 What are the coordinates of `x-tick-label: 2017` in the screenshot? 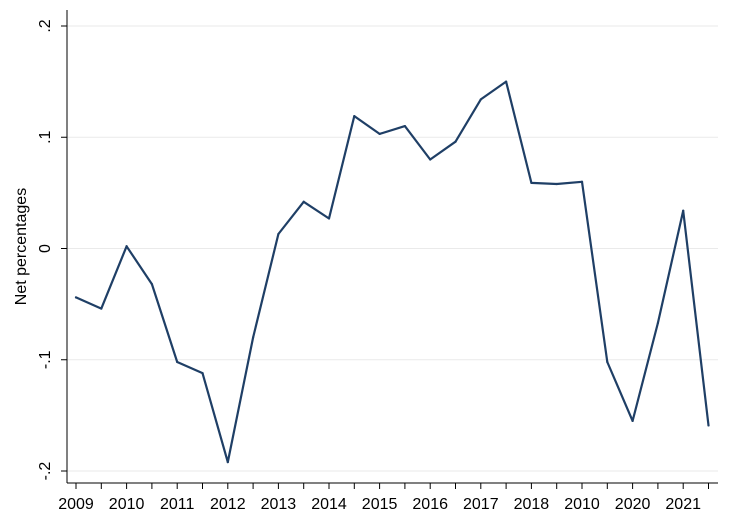 It's located at (481, 504).